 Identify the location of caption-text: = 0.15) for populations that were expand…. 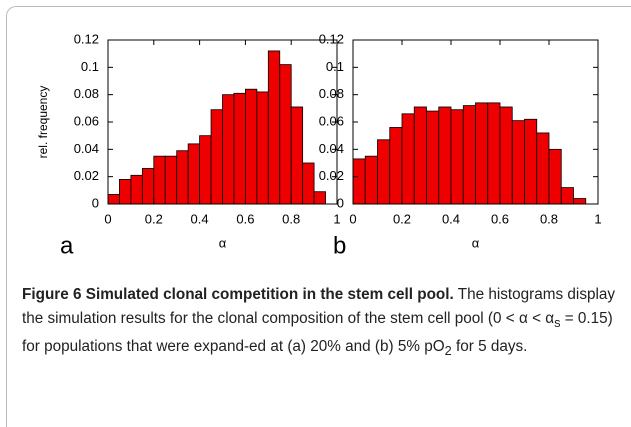
(317, 333).